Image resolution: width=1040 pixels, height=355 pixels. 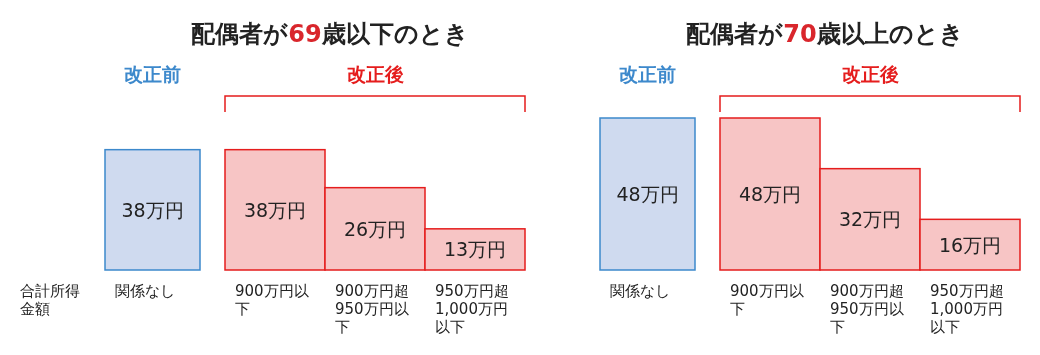 I want to click on data-label: 32万円, so click(x=870, y=219).